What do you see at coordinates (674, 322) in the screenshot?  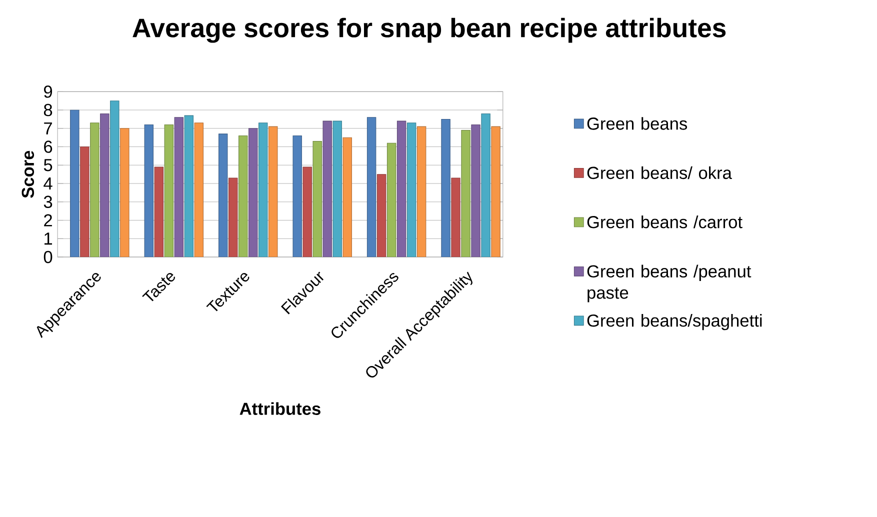 I see `legend-label: Green beans/spaghetti` at bounding box center [674, 322].